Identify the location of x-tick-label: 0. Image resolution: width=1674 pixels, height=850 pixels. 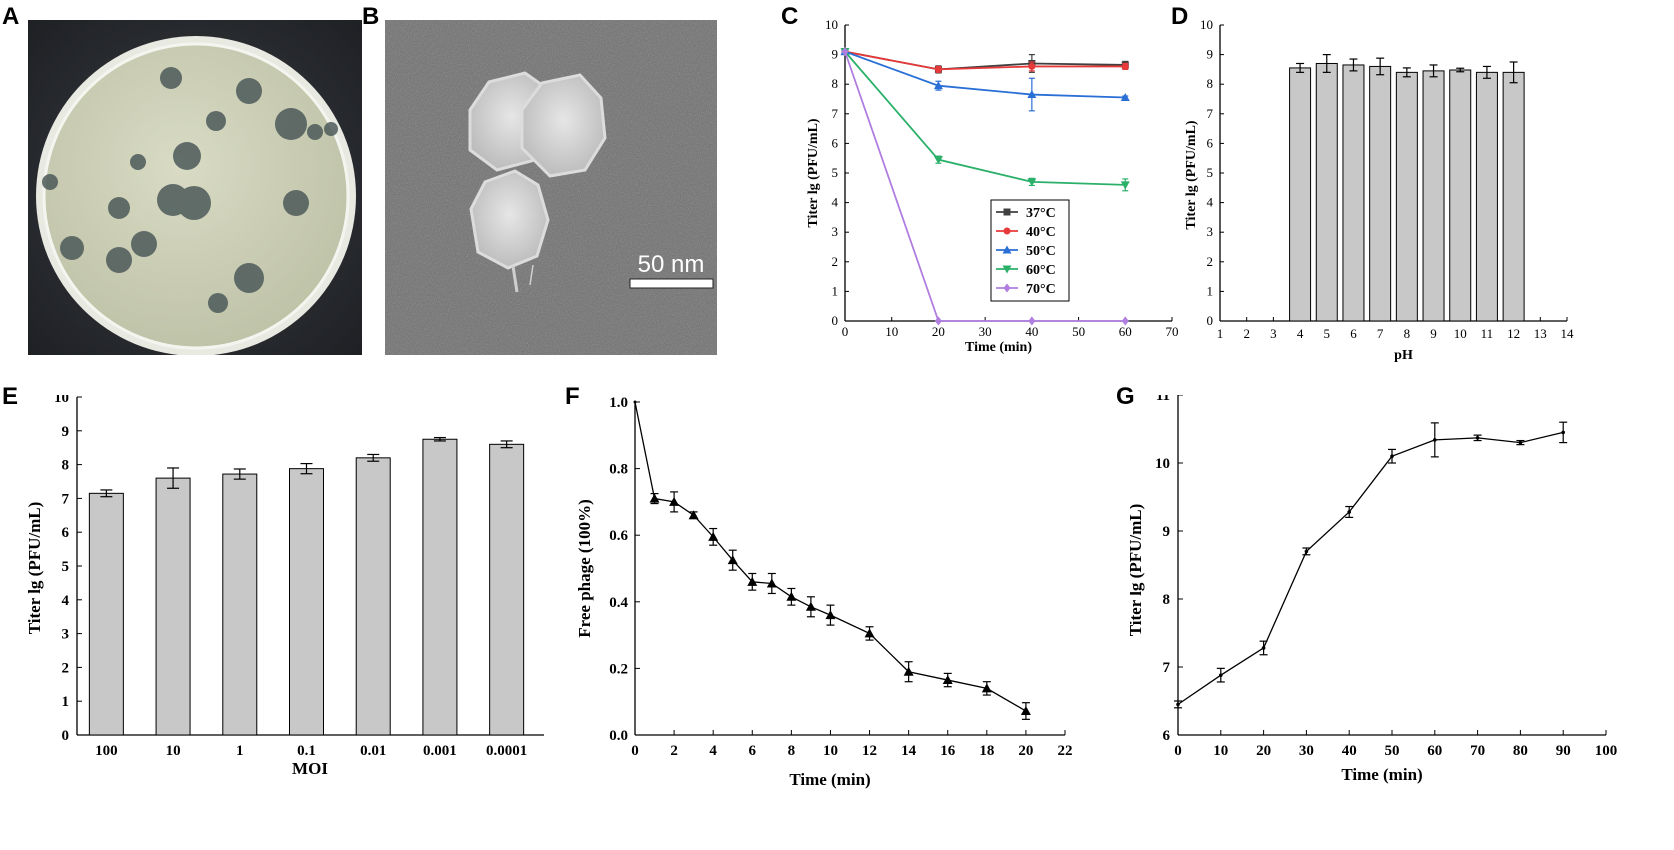
(635, 751).